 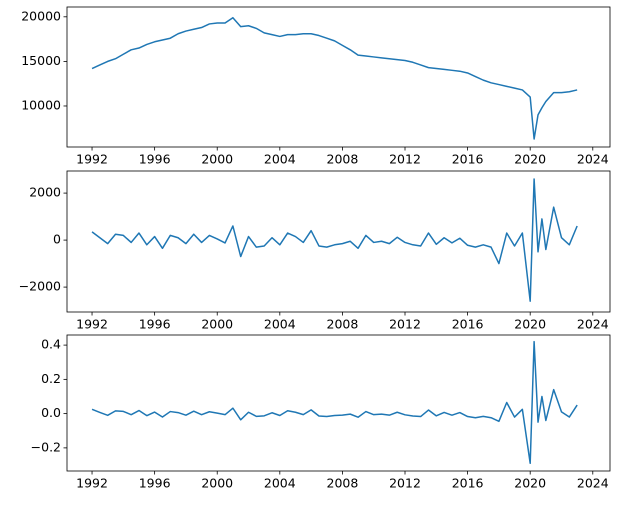 I want to click on y-tick-label: 0.0, so click(x=51, y=412).